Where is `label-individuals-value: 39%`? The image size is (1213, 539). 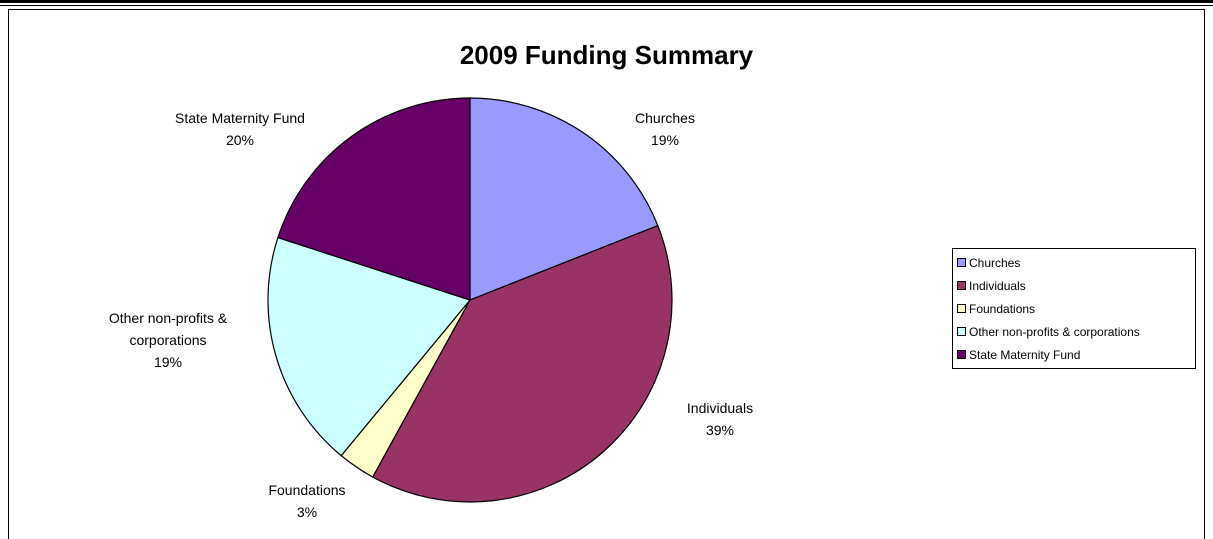 label-individuals-value: 39% is located at coordinates (720, 430).